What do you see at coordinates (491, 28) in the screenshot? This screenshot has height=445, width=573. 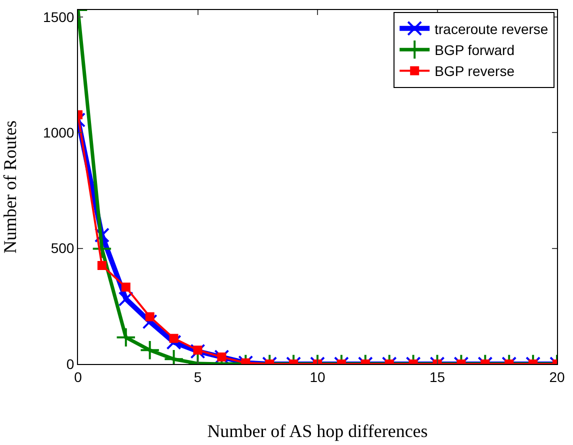 I see `legend-label: traceroute reverse` at bounding box center [491, 28].